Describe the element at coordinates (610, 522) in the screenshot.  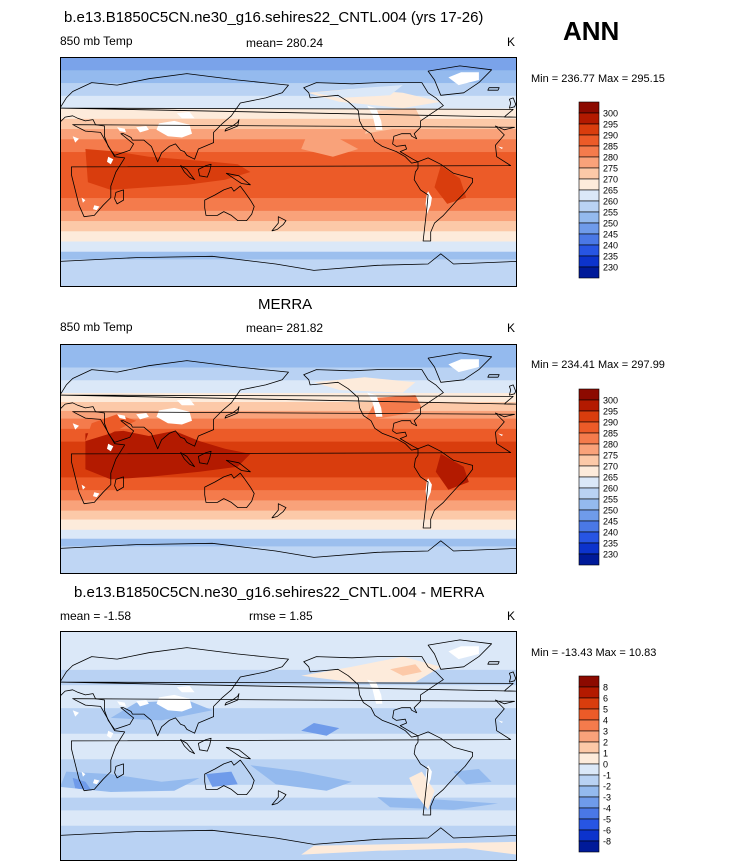
I see `colorbar-tick-label: 245` at that location.